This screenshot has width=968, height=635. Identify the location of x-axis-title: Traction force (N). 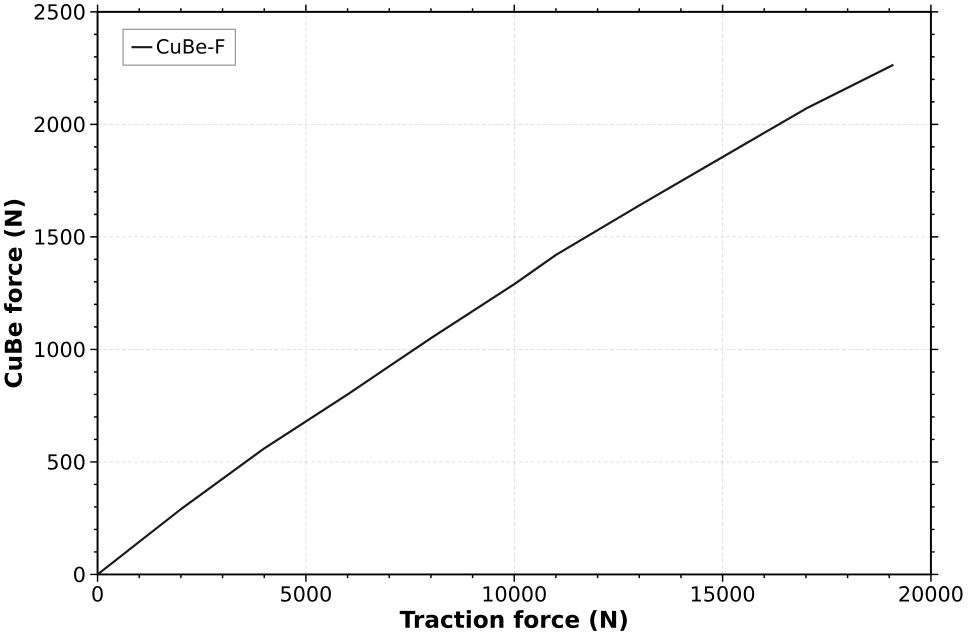
(513, 620).